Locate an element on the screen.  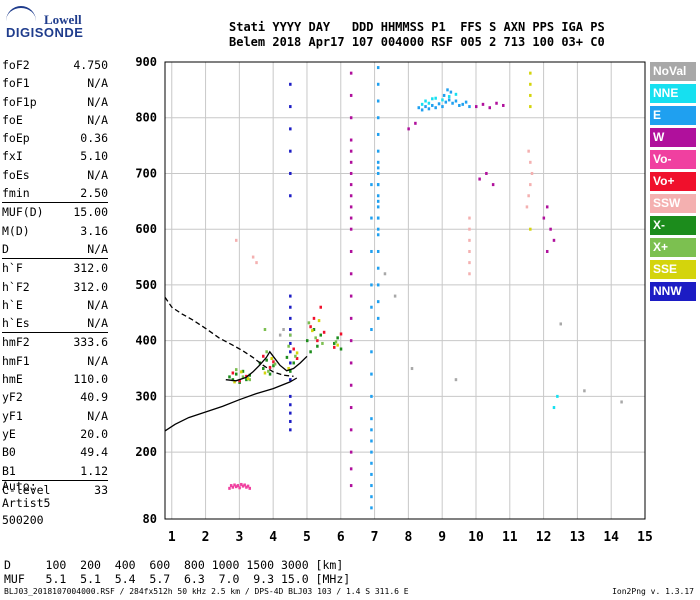
param-name: B0 is located at coordinates (9, 452).